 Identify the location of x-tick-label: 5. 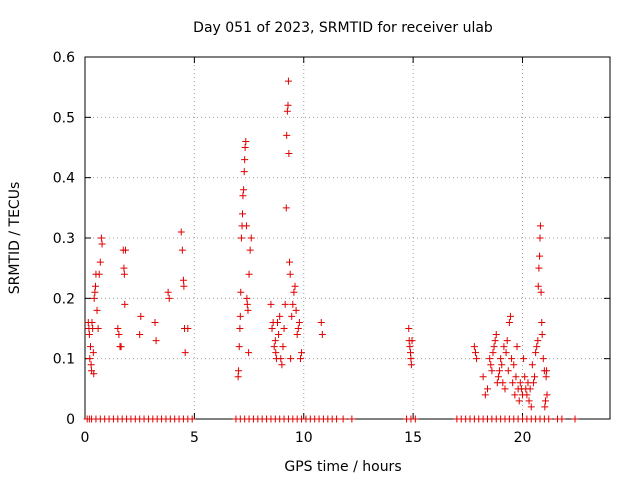
(194, 438).